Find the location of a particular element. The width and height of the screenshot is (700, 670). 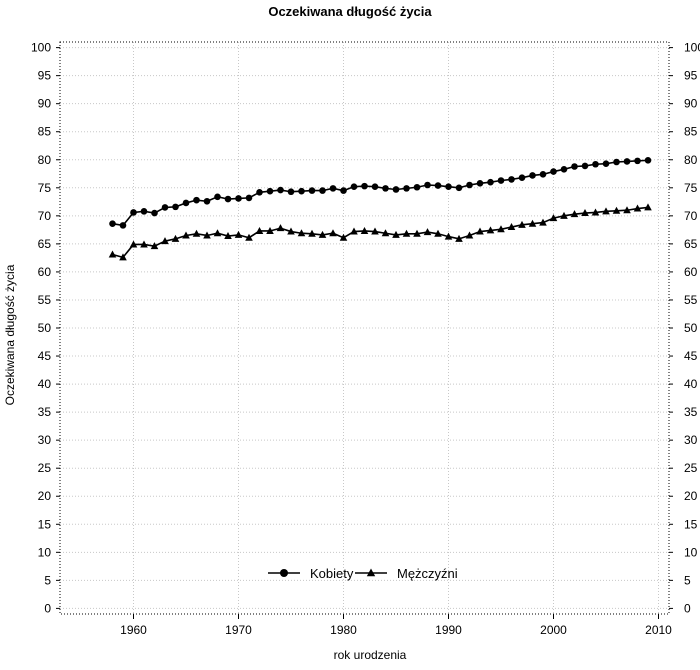

y-tick-label-right: 50 is located at coordinates (691, 328).